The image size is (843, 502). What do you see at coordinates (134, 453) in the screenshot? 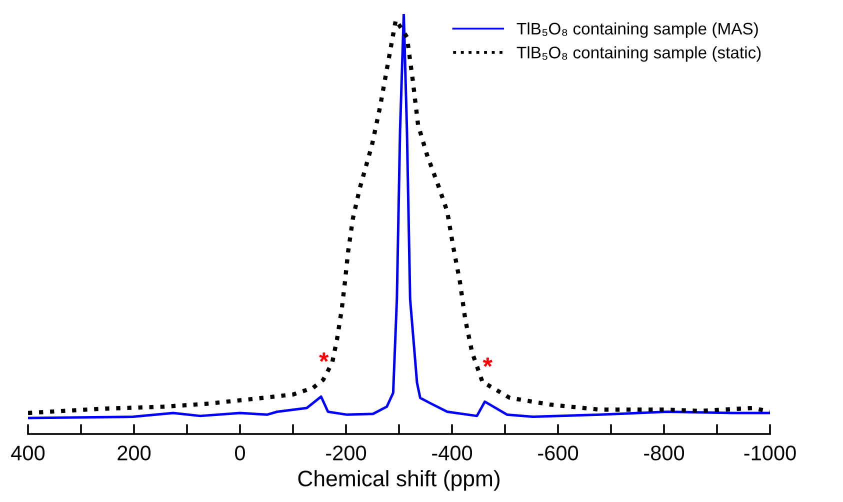
I see `x-tick-label: 200` at bounding box center [134, 453].